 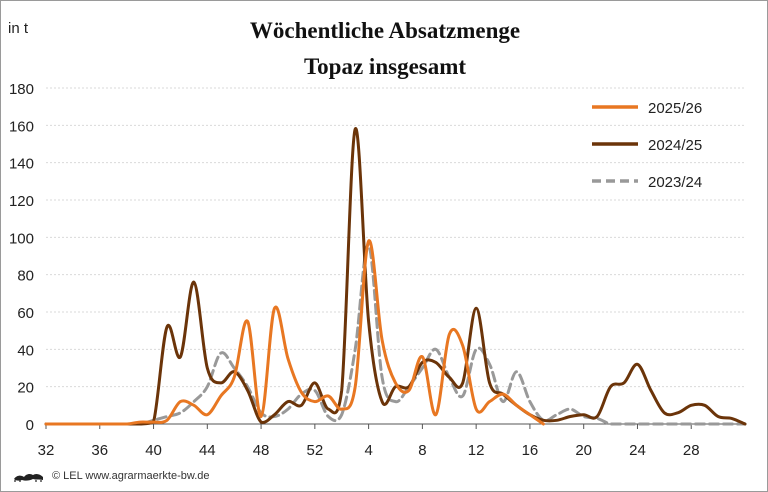 I want to click on y-tick-label: 160, so click(x=21, y=126).